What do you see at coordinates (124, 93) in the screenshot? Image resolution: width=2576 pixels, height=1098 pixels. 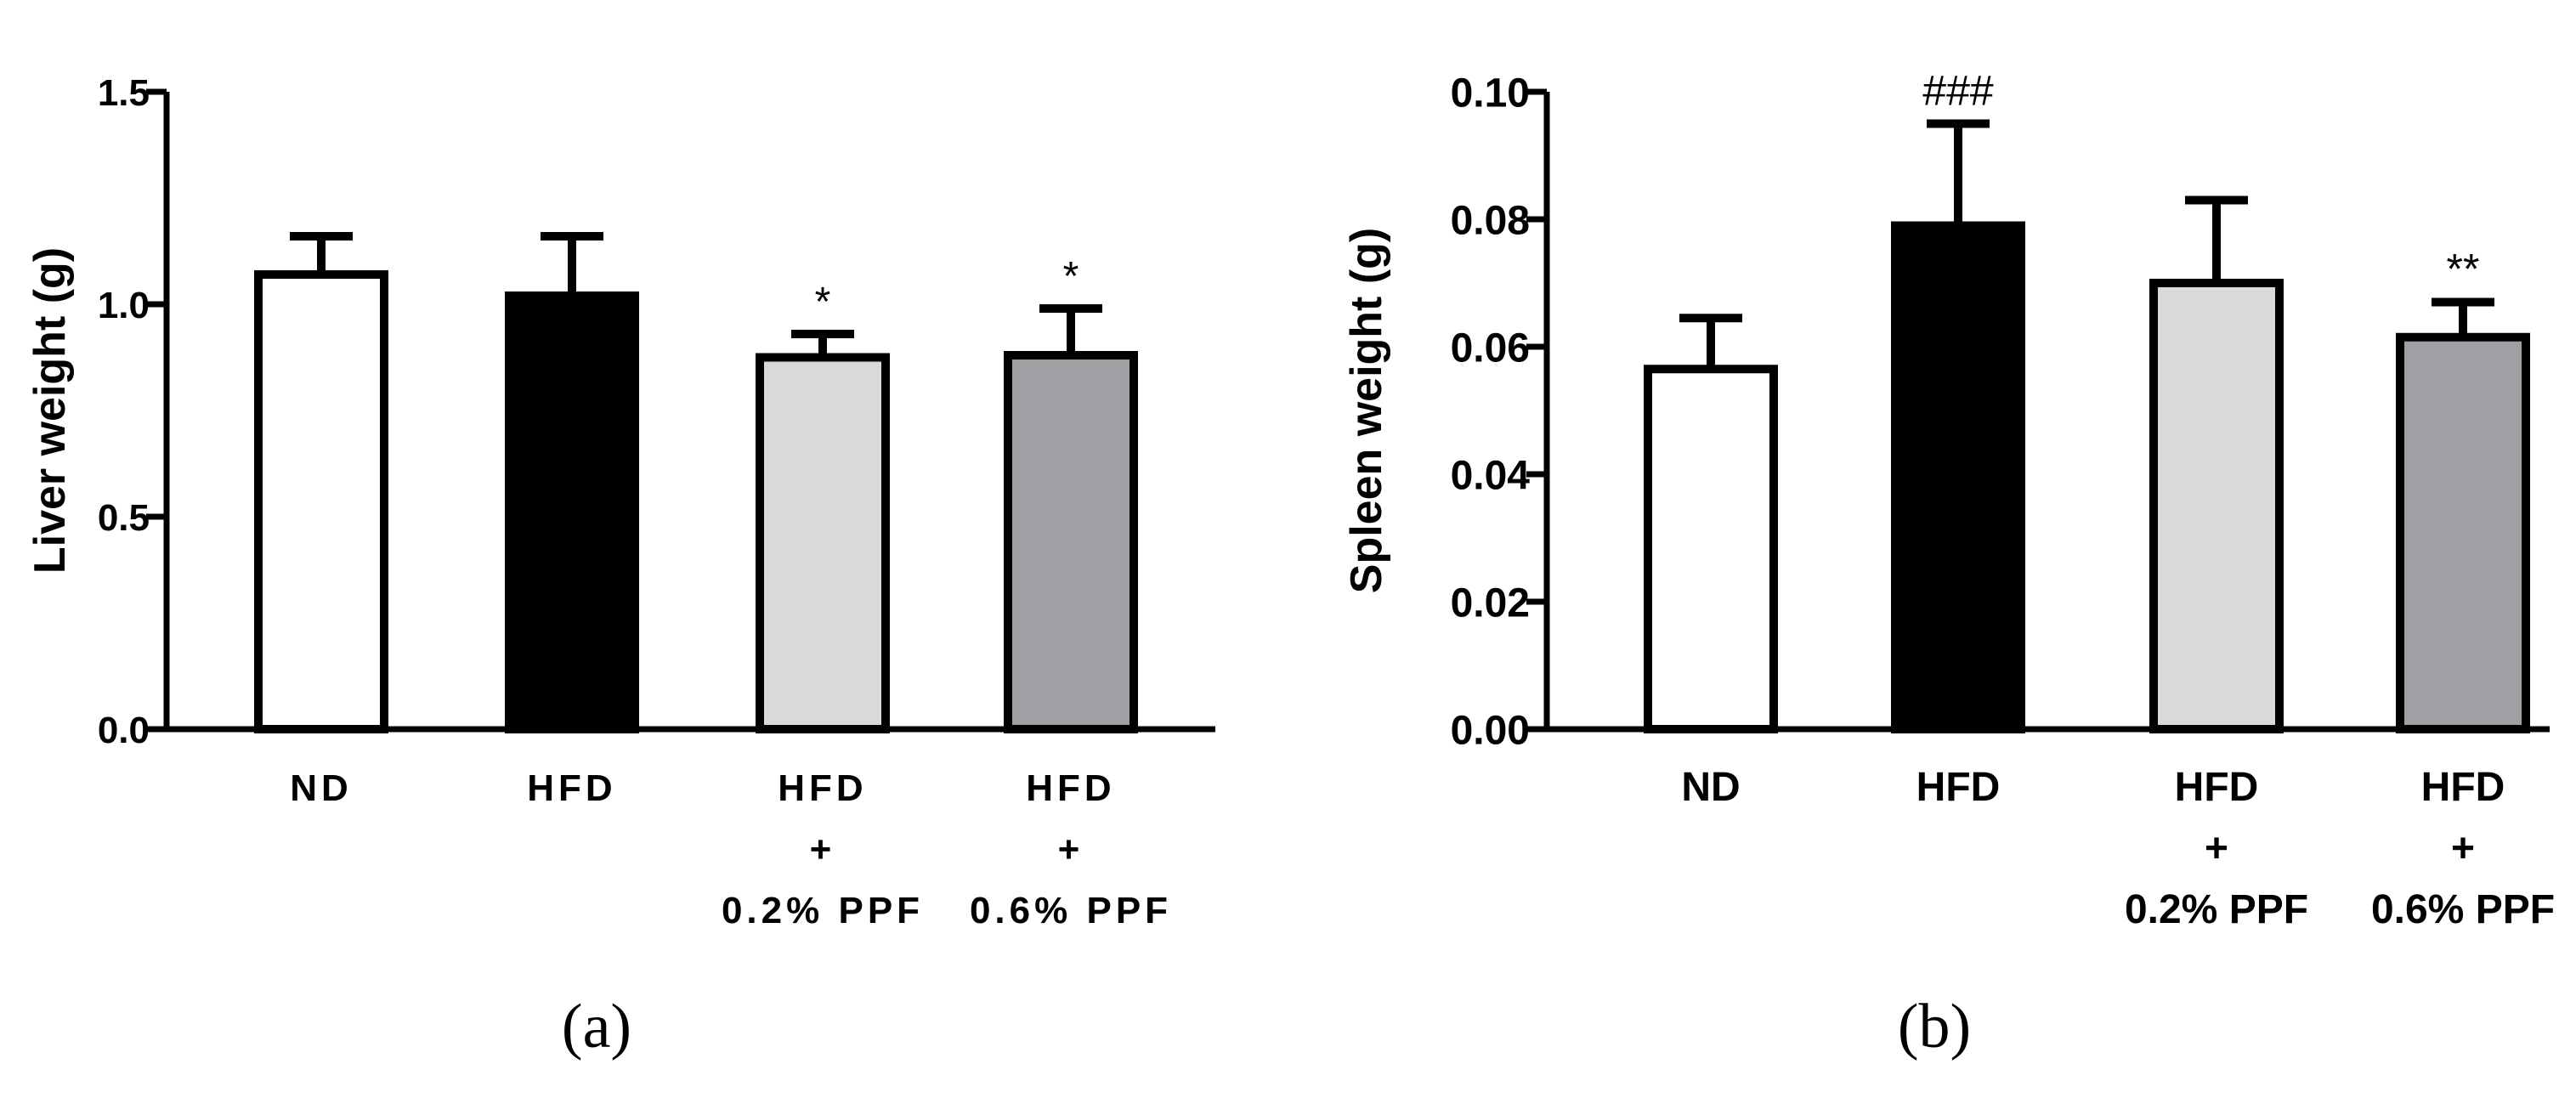 I see `y-tick-label: 1.5` at bounding box center [124, 93].